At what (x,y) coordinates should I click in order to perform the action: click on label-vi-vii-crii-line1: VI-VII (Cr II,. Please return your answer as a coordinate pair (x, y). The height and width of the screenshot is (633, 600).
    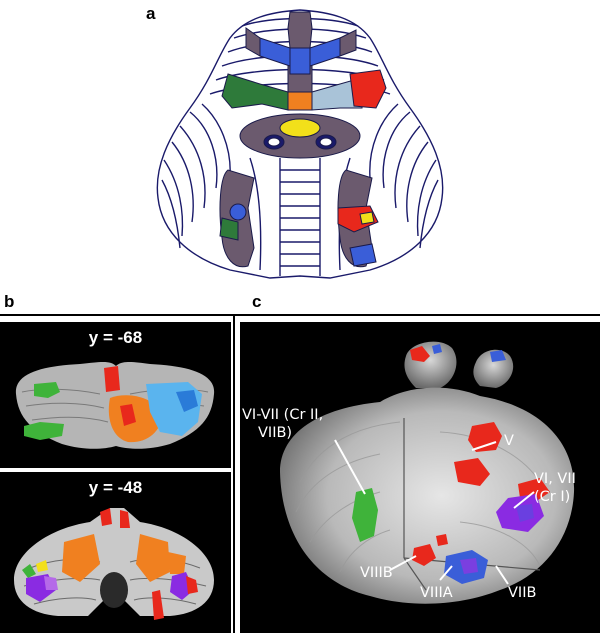
    Looking at the image, I should click on (283, 415).